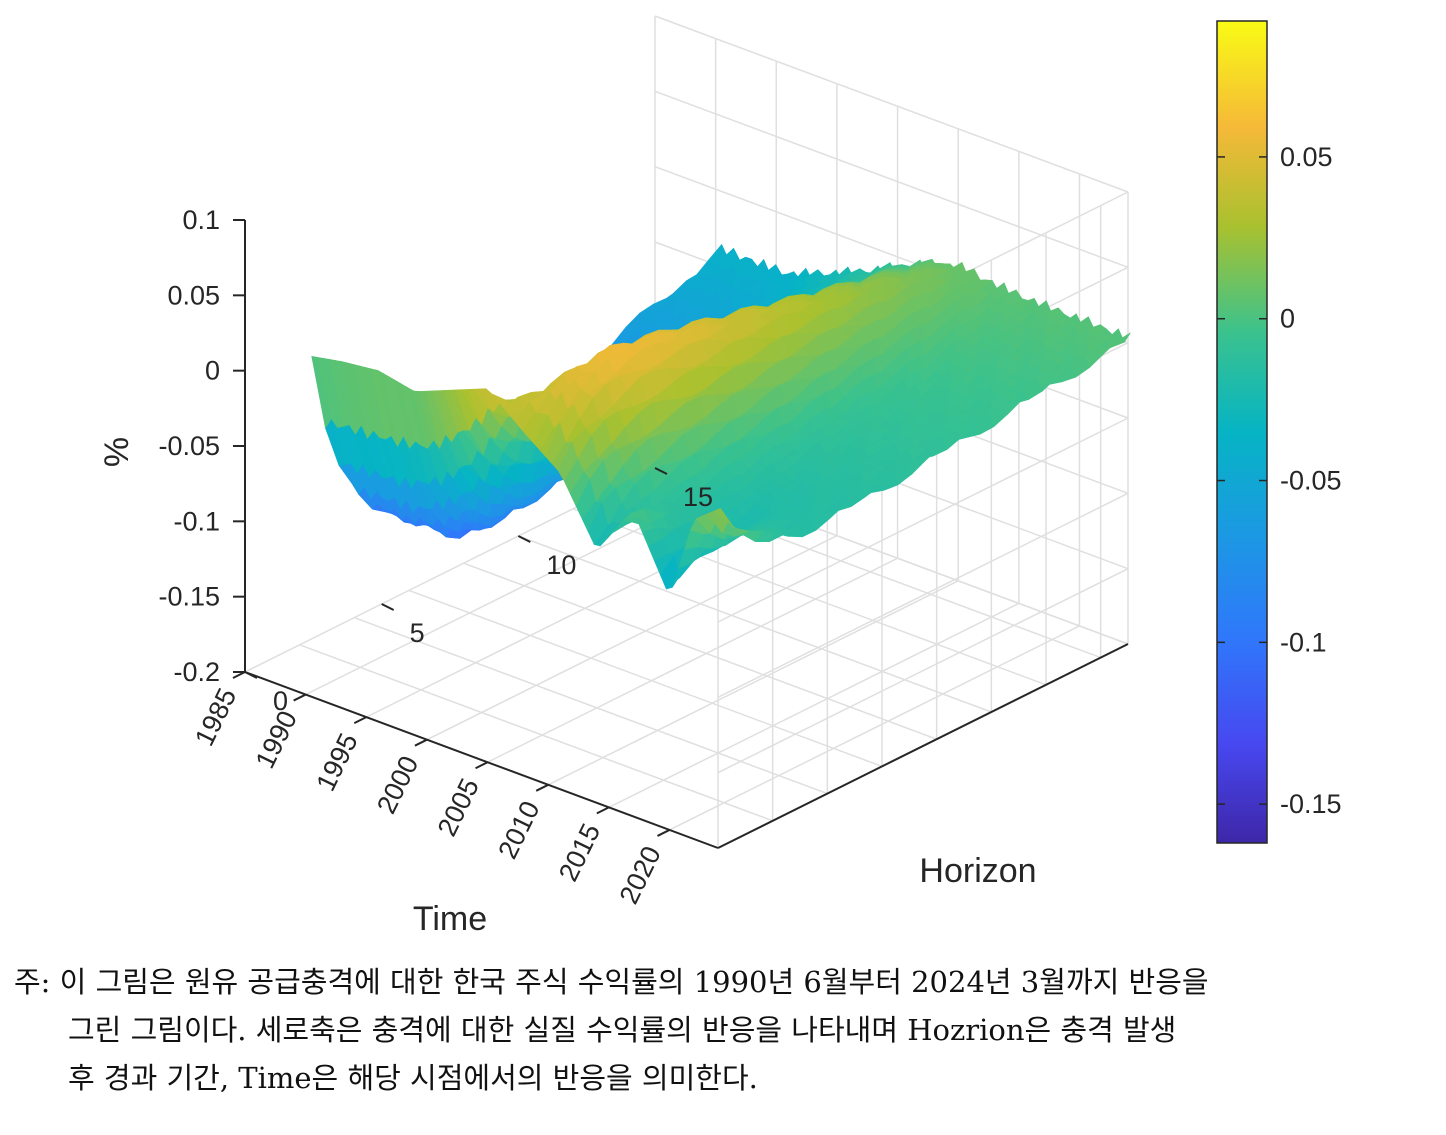  I want to click on colorbar-ticks: 0.05 0 -0.05 -0.1 -0.15, so click(1279, 480).